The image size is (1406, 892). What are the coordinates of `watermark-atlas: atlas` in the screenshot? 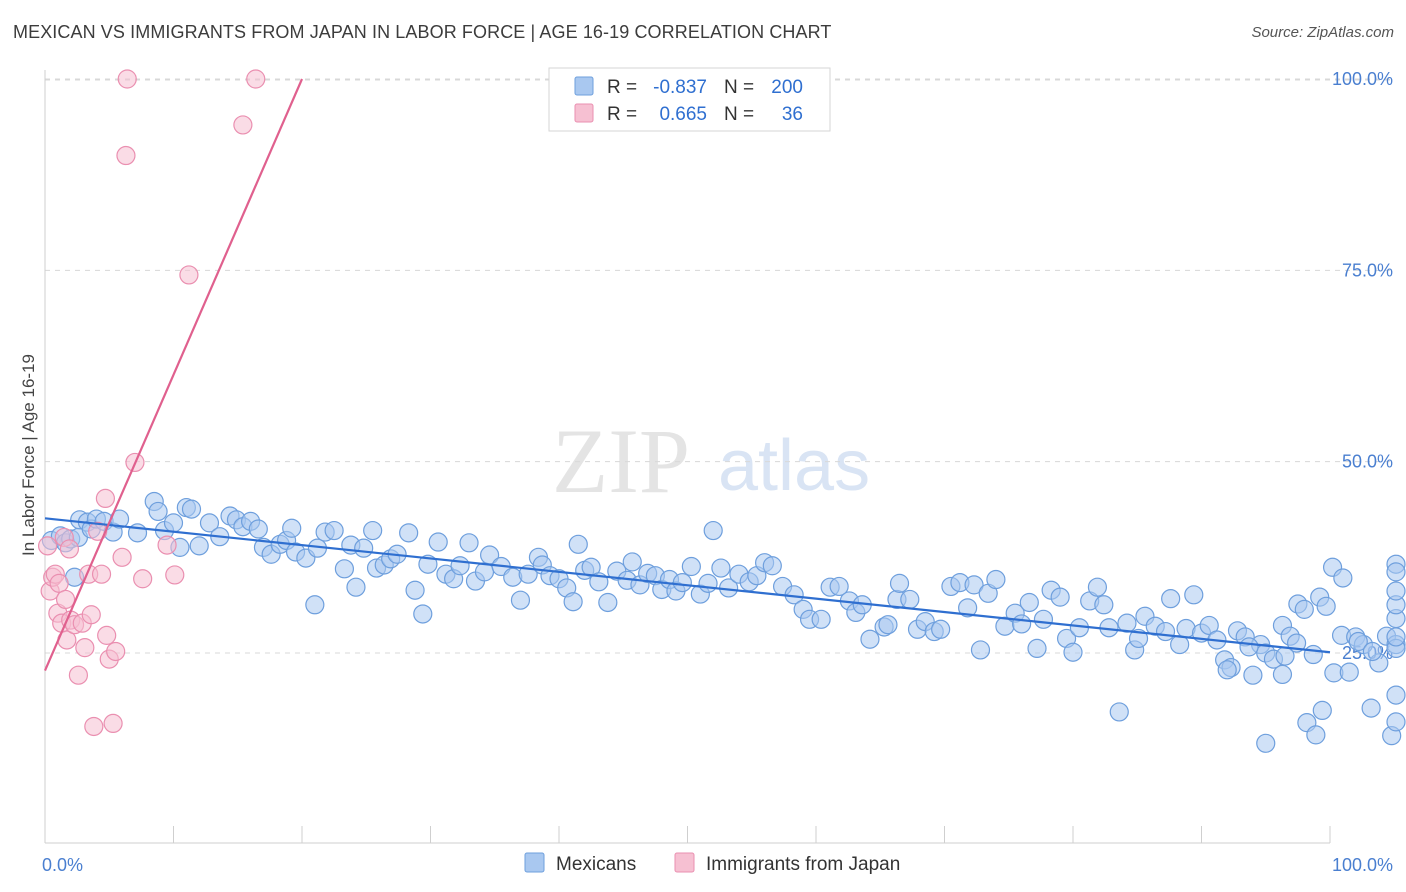 It's located at (794, 466).